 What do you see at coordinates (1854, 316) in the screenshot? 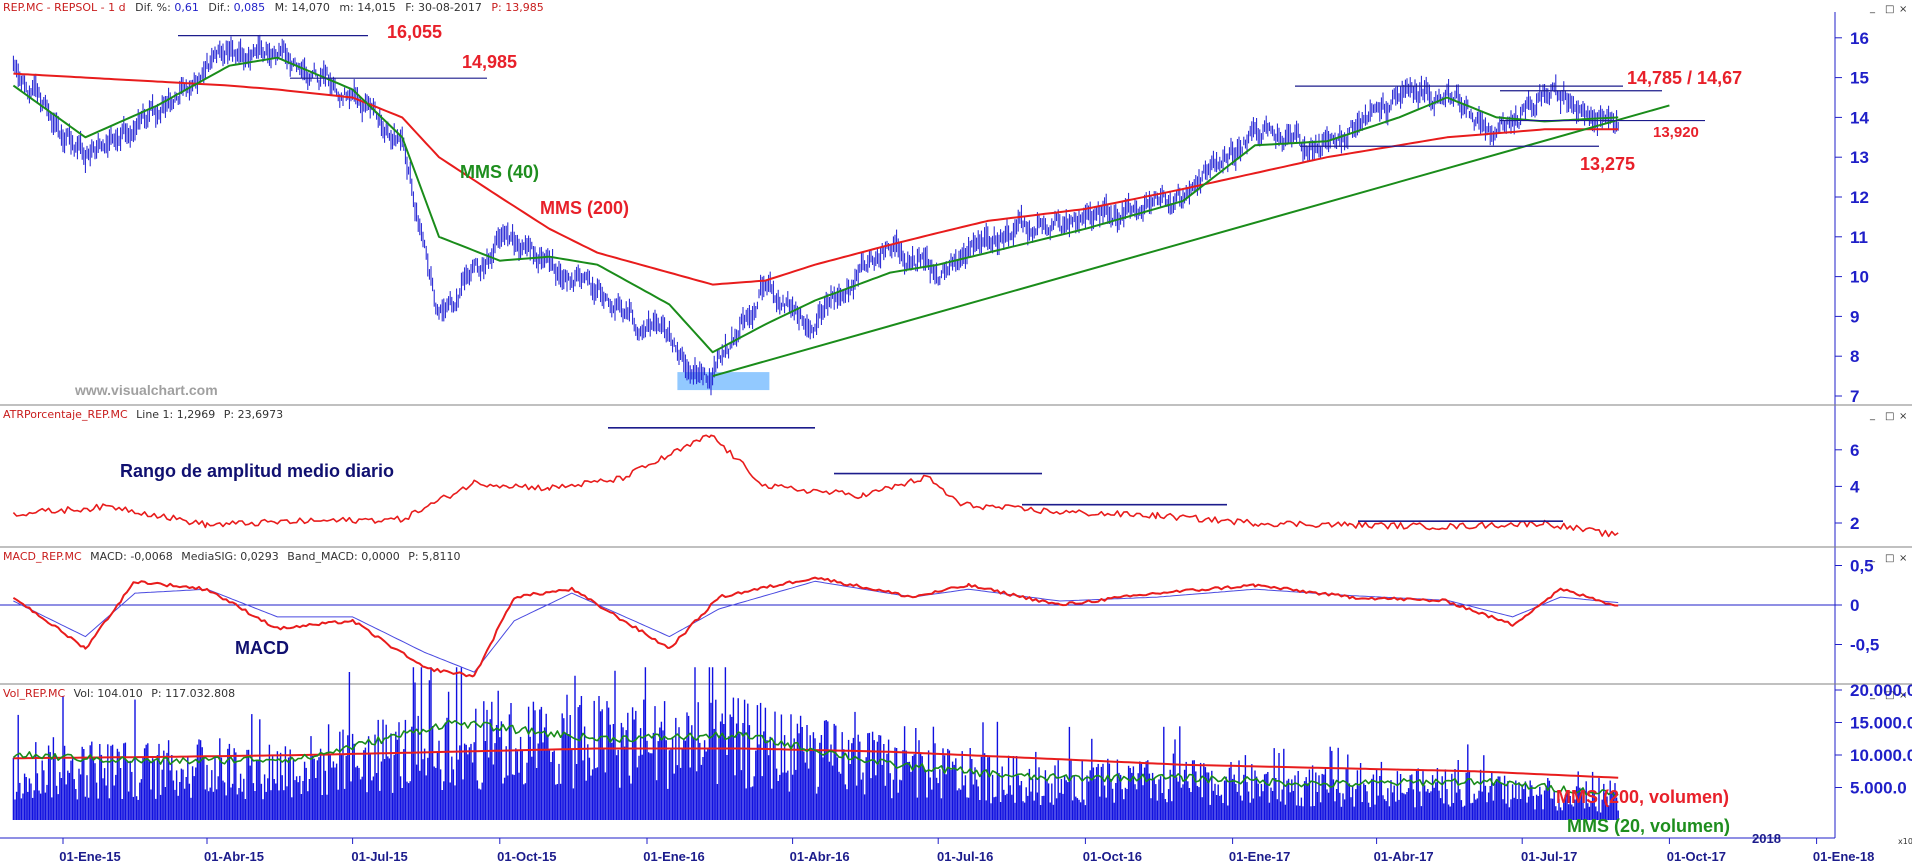
I see `price-y-tick-label: 9` at bounding box center [1854, 316].